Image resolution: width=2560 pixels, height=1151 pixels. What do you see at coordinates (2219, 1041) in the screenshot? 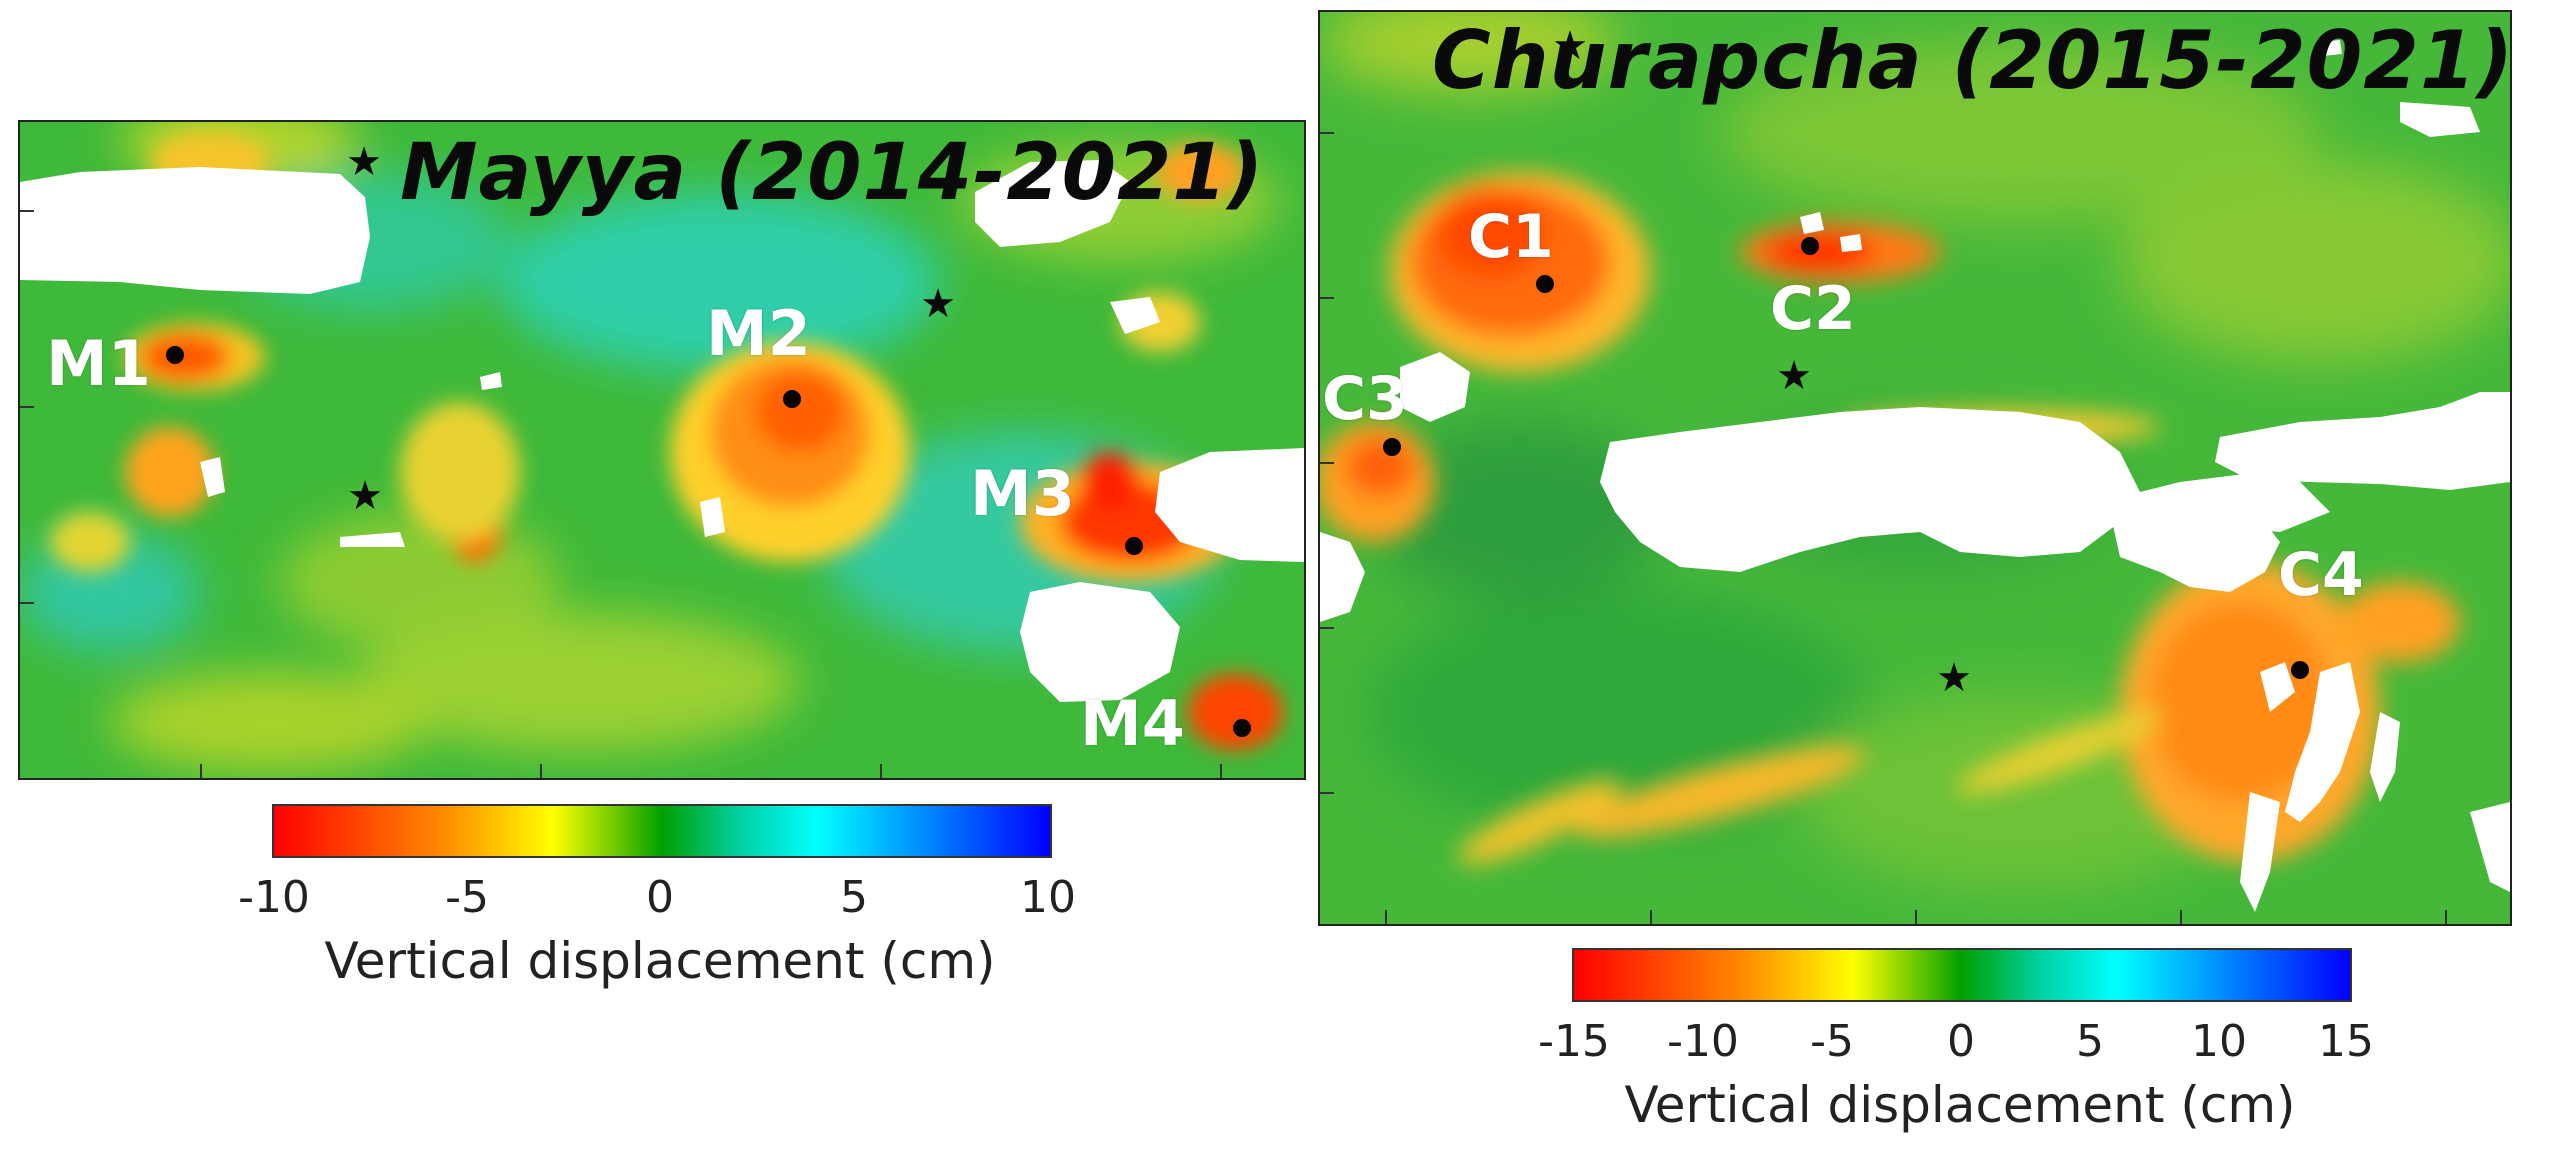
I see `churapcha-colorbar-tick: 10` at bounding box center [2219, 1041].